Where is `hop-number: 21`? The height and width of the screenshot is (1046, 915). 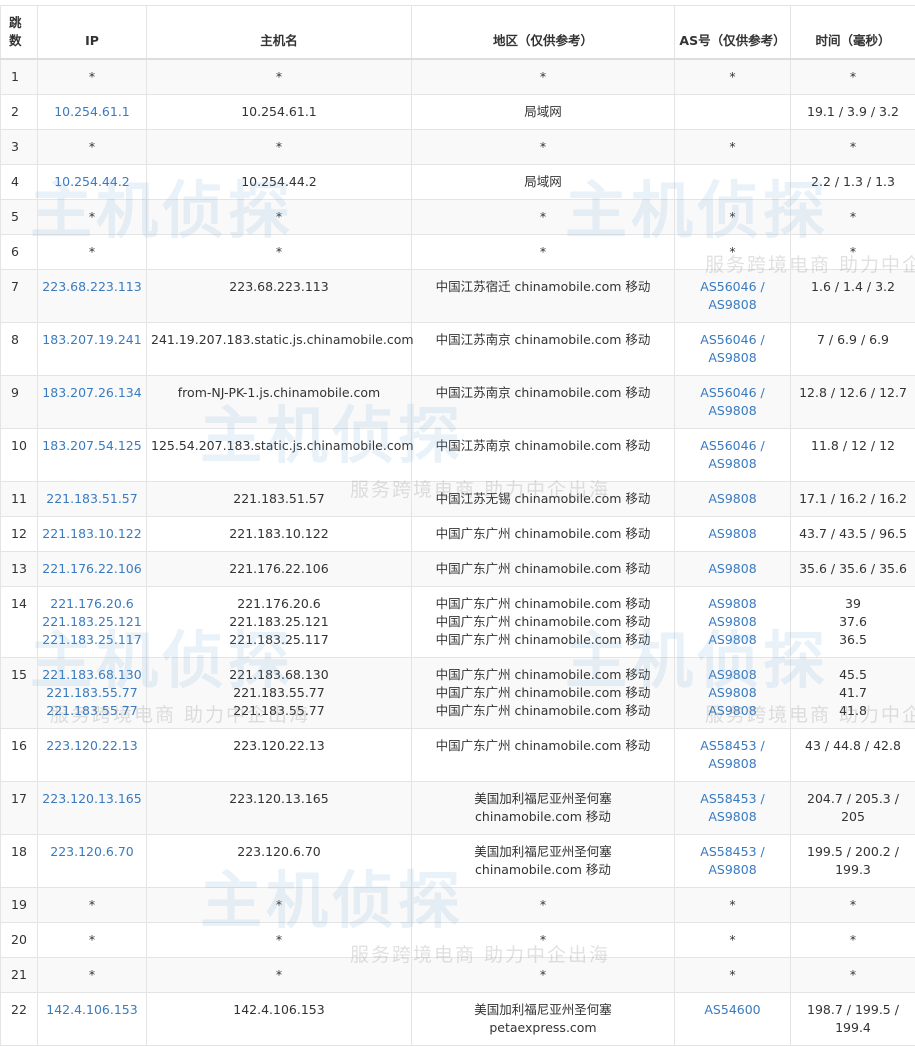 hop-number: 21 is located at coordinates (19, 975).